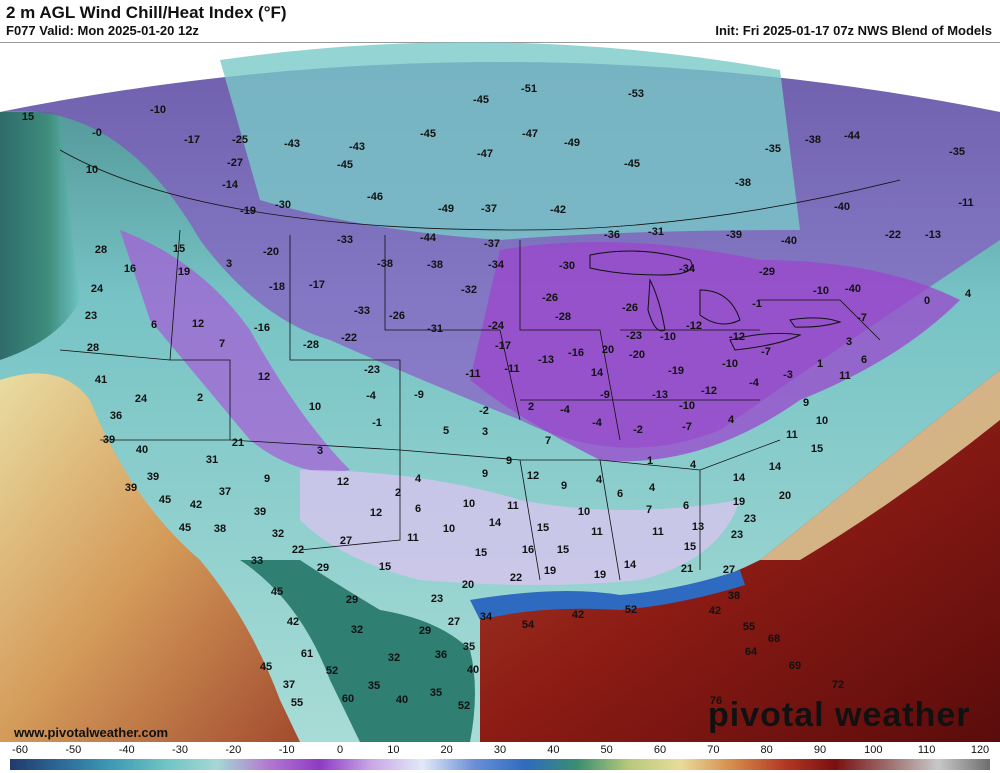 The height and width of the screenshot is (773, 1000). I want to click on temperature-value: -25, so click(240, 140).